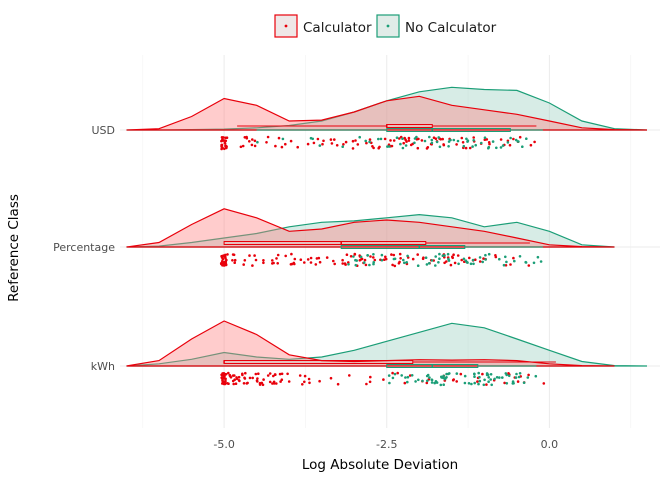  Describe the element at coordinates (385, 26) in the screenshot. I see `legend: Calculator No Calculator` at that location.